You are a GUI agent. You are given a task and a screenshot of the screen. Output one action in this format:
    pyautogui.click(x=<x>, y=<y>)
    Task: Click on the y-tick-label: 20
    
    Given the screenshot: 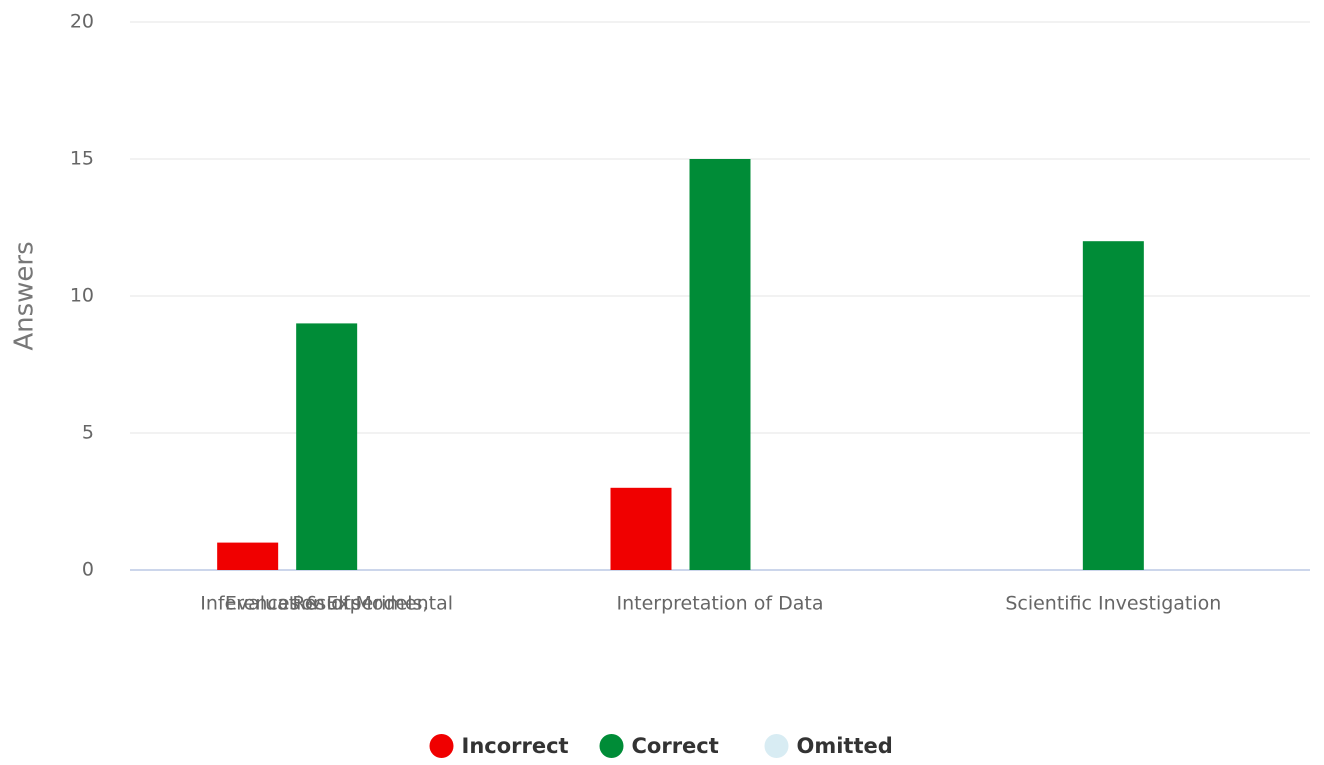 What is the action you would take?
    pyautogui.click(x=82, y=22)
    